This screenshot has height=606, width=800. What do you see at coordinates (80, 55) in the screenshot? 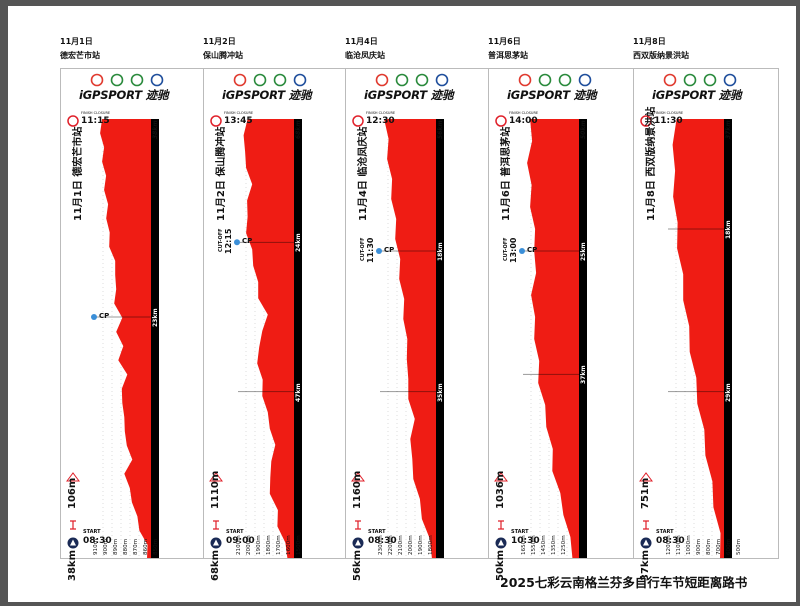
I see `stage-venue: 德宏芒市站` at bounding box center [80, 55].